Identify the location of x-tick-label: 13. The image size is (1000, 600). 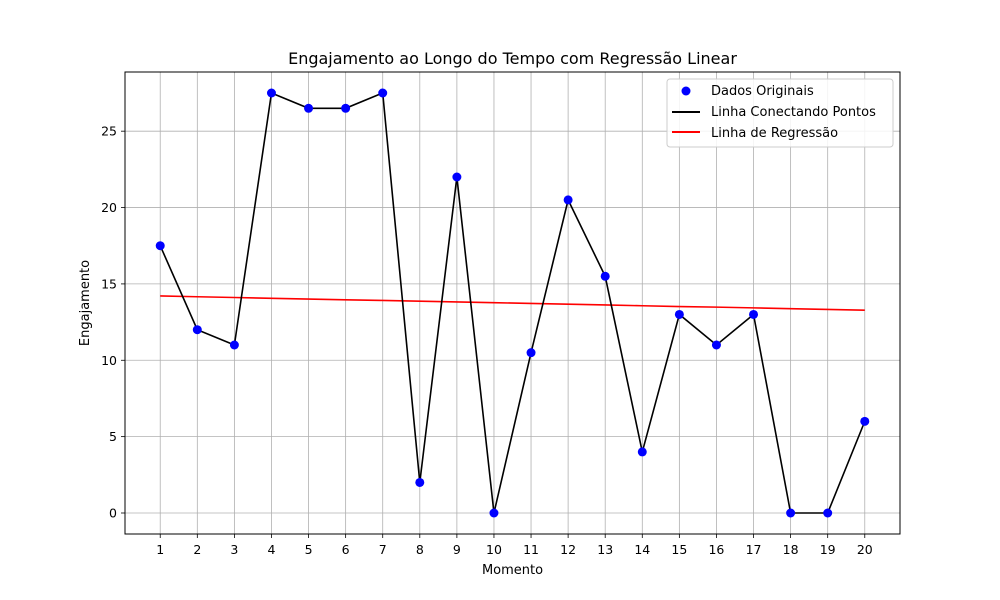
(605, 549).